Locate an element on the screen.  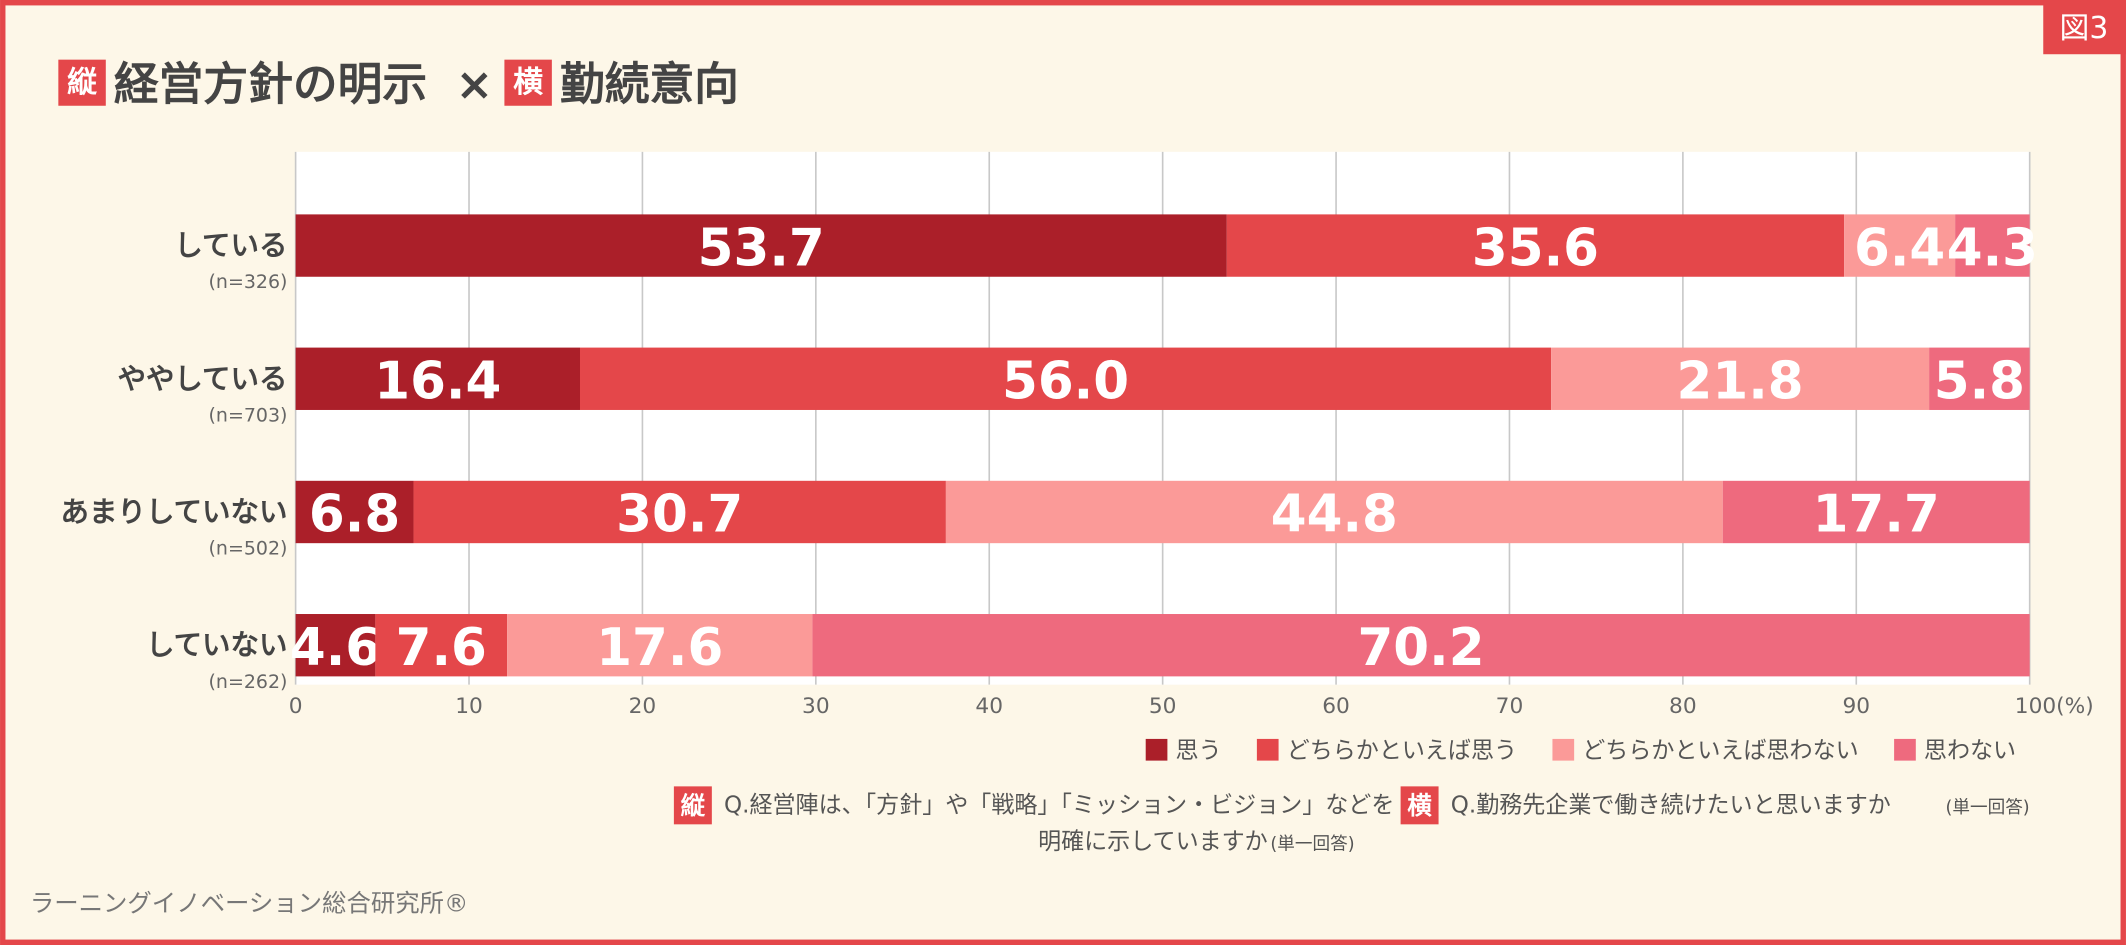
category-label: あまりしていない is located at coordinates (174, 511).